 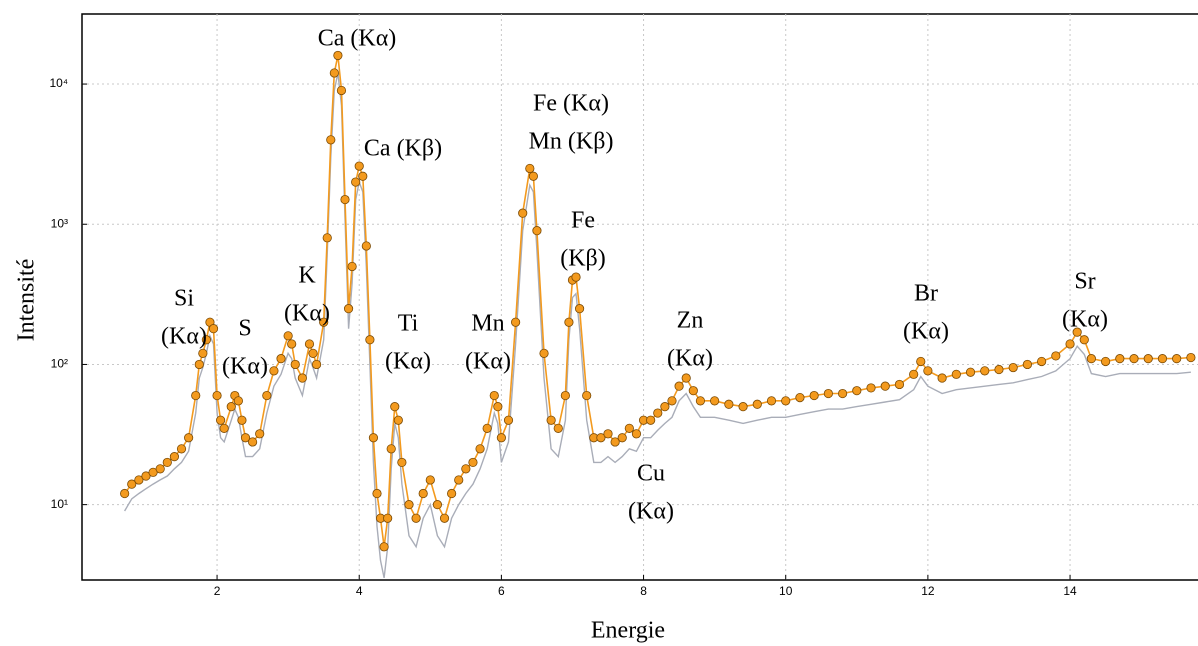 What do you see at coordinates (926, 294) in the screenshot?
I see `peak-annotation: Br` at bounding box center [926, 294].